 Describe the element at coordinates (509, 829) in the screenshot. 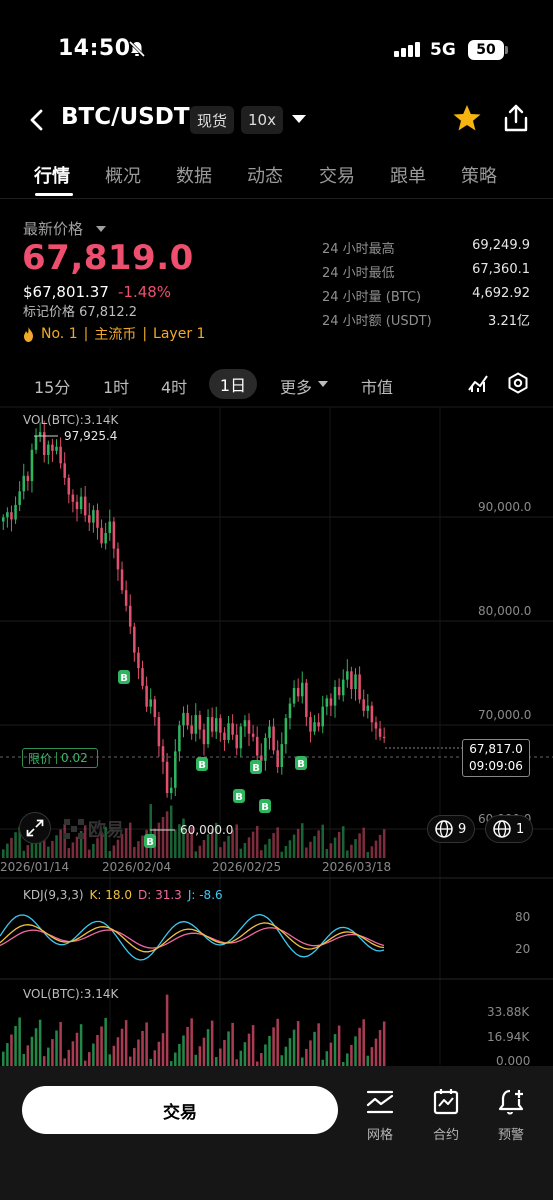

I see `indicator-button: 1` at that location.